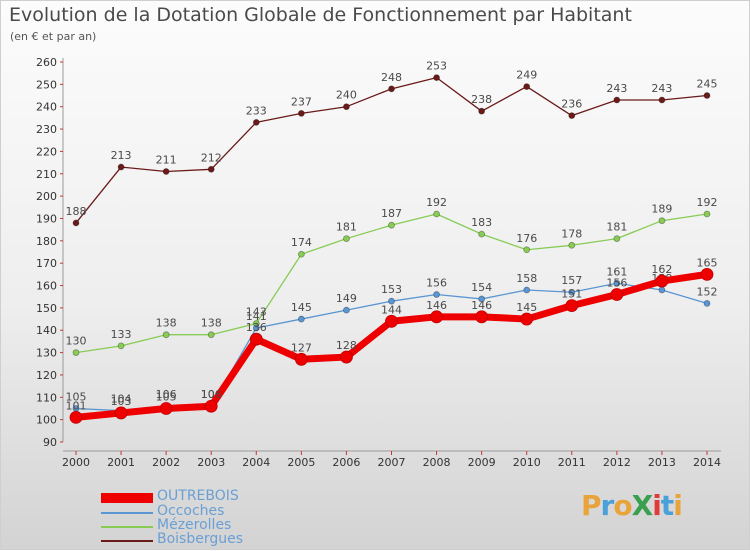  Describe the element at coordinates (127, 498) in the screenshot. I see `legend-swatch-outrebois` at that location.